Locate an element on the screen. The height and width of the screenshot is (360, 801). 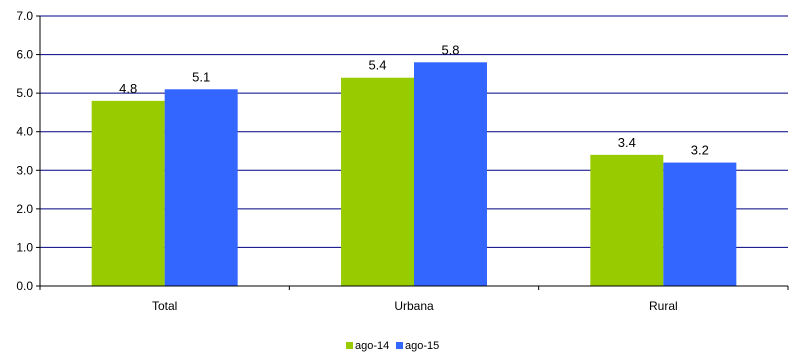
y-tick-label: 5.0 is located at coordinates (24, 93).